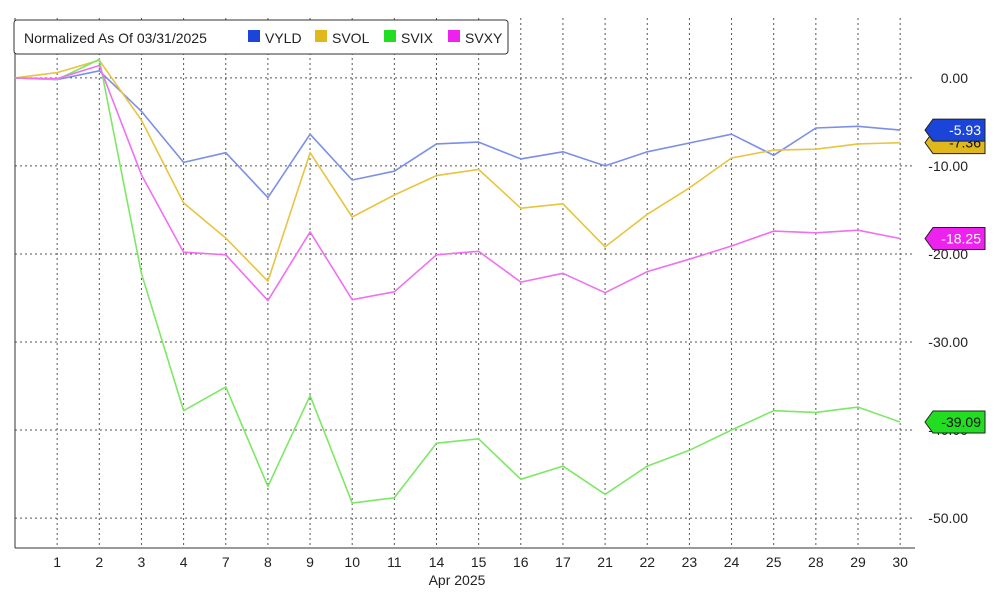 The height and width of the screenshot is (594, 1000). Describe the element at coordinates (961, 239) in the screenshot. I see `tag-label: -18.25` at that location.